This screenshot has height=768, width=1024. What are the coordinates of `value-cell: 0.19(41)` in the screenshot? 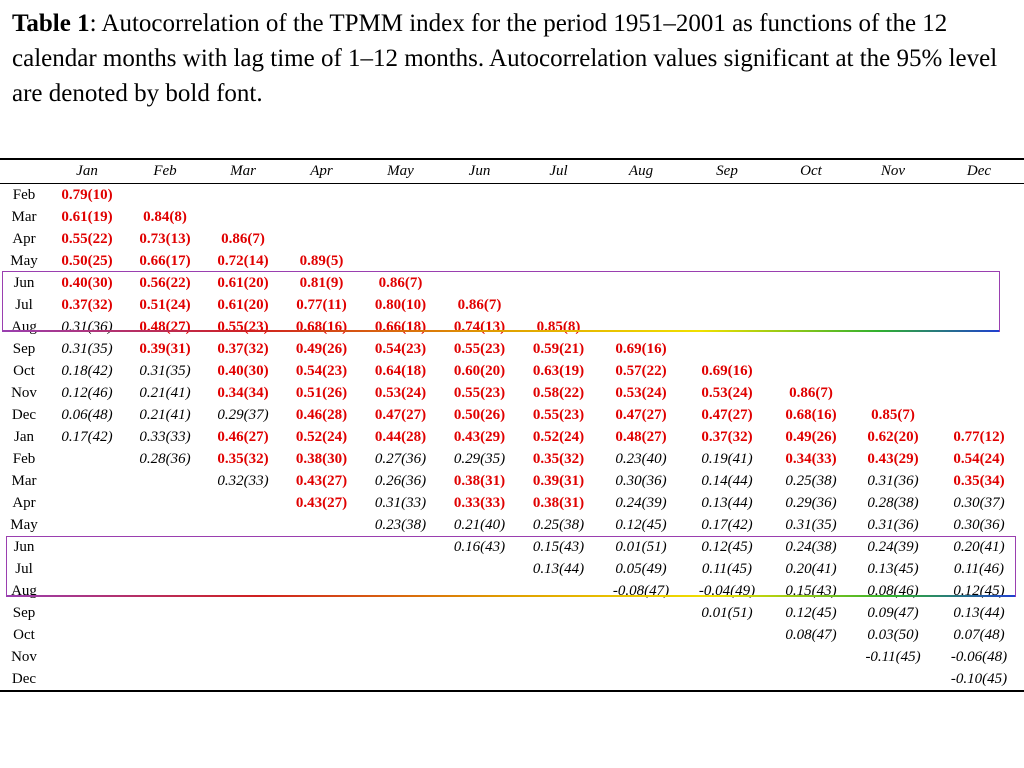 It's located at (727, 458).